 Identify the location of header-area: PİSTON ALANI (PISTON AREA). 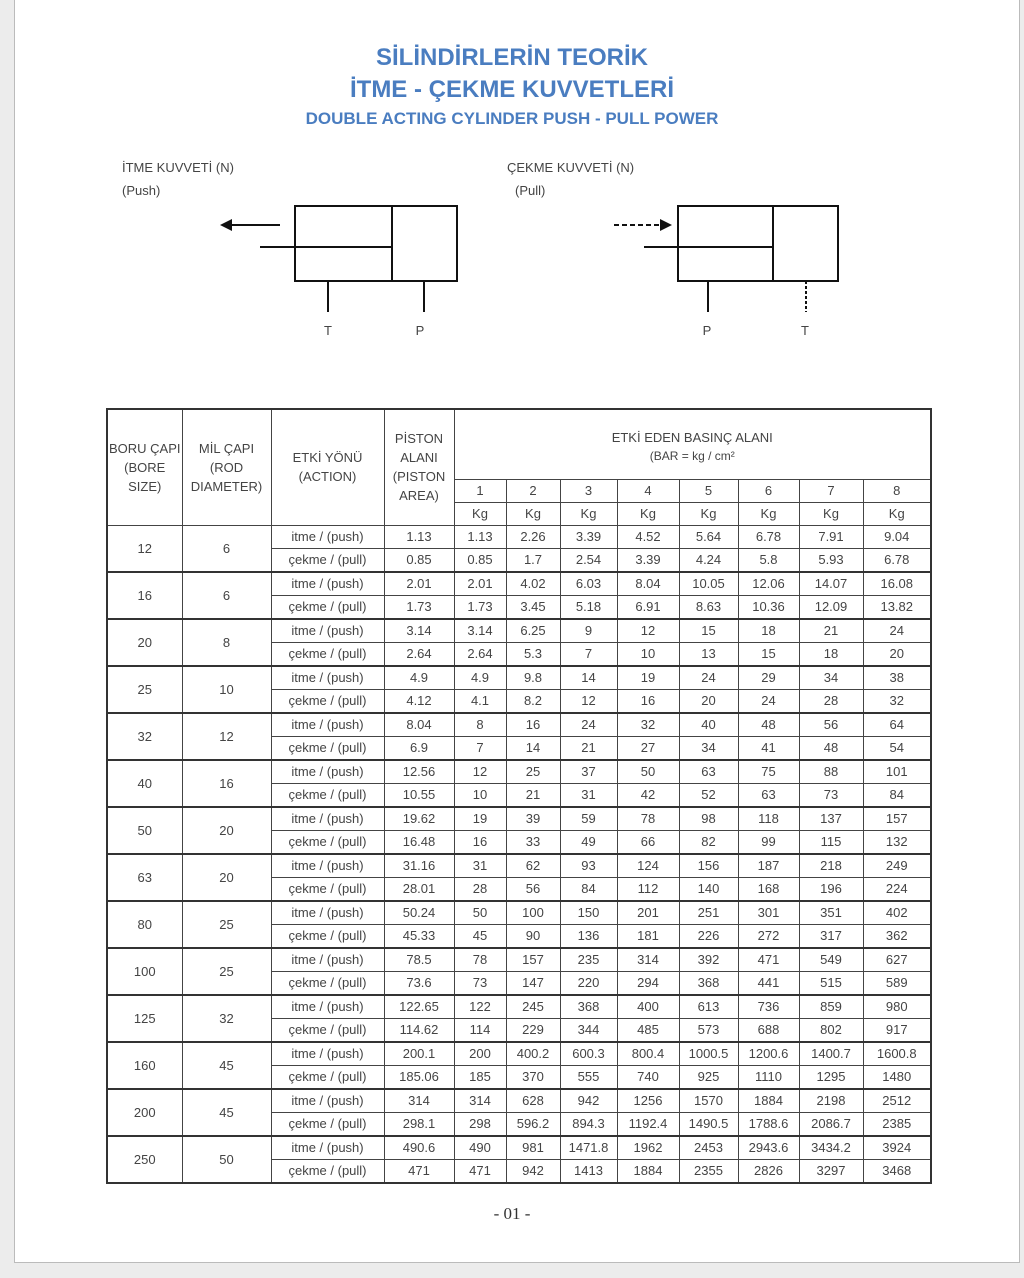
(419, 467).